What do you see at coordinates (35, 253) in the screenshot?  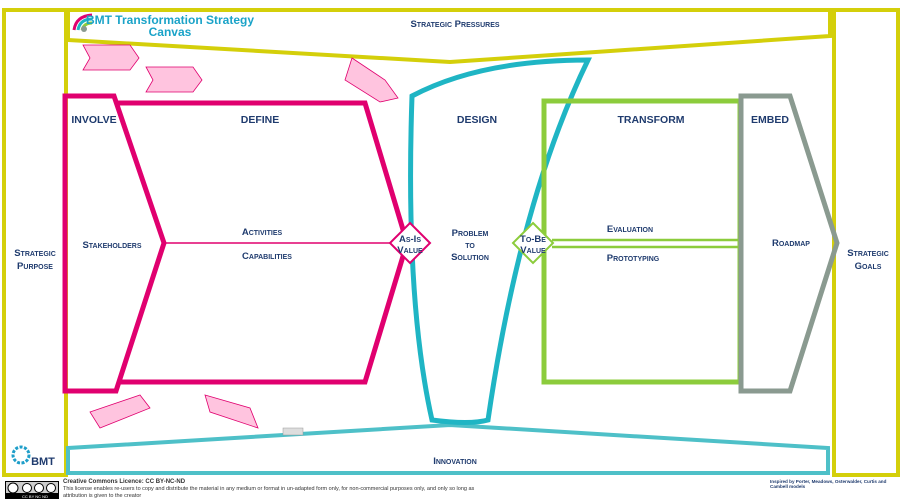 I see `strategic-purpose-label: Strategic` at bounding box center [35, 253].